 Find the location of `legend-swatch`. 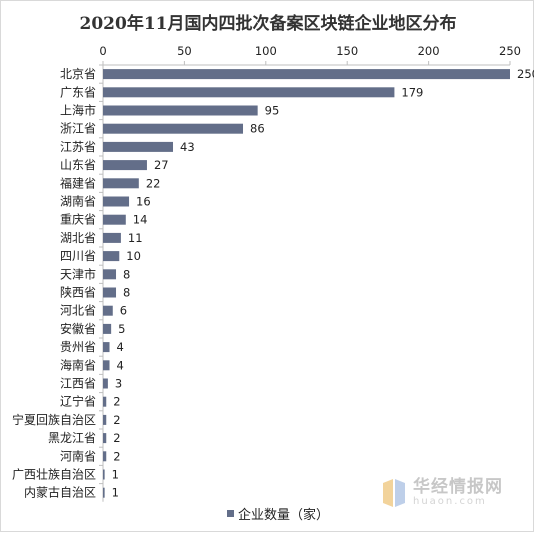

legend-swatch is located at coordinates (230, 513).